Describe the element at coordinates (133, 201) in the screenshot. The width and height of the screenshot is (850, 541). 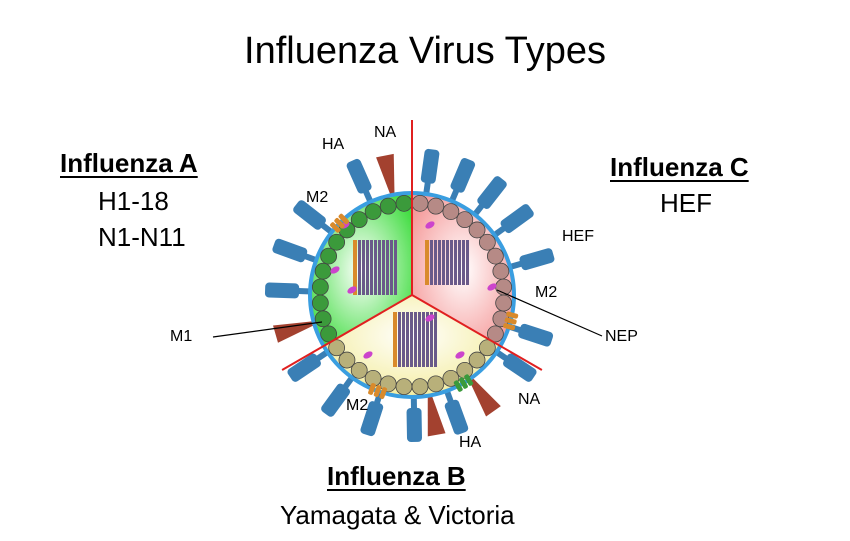
I see `influenza-a-ha-subtypes: H1-18` at that location.